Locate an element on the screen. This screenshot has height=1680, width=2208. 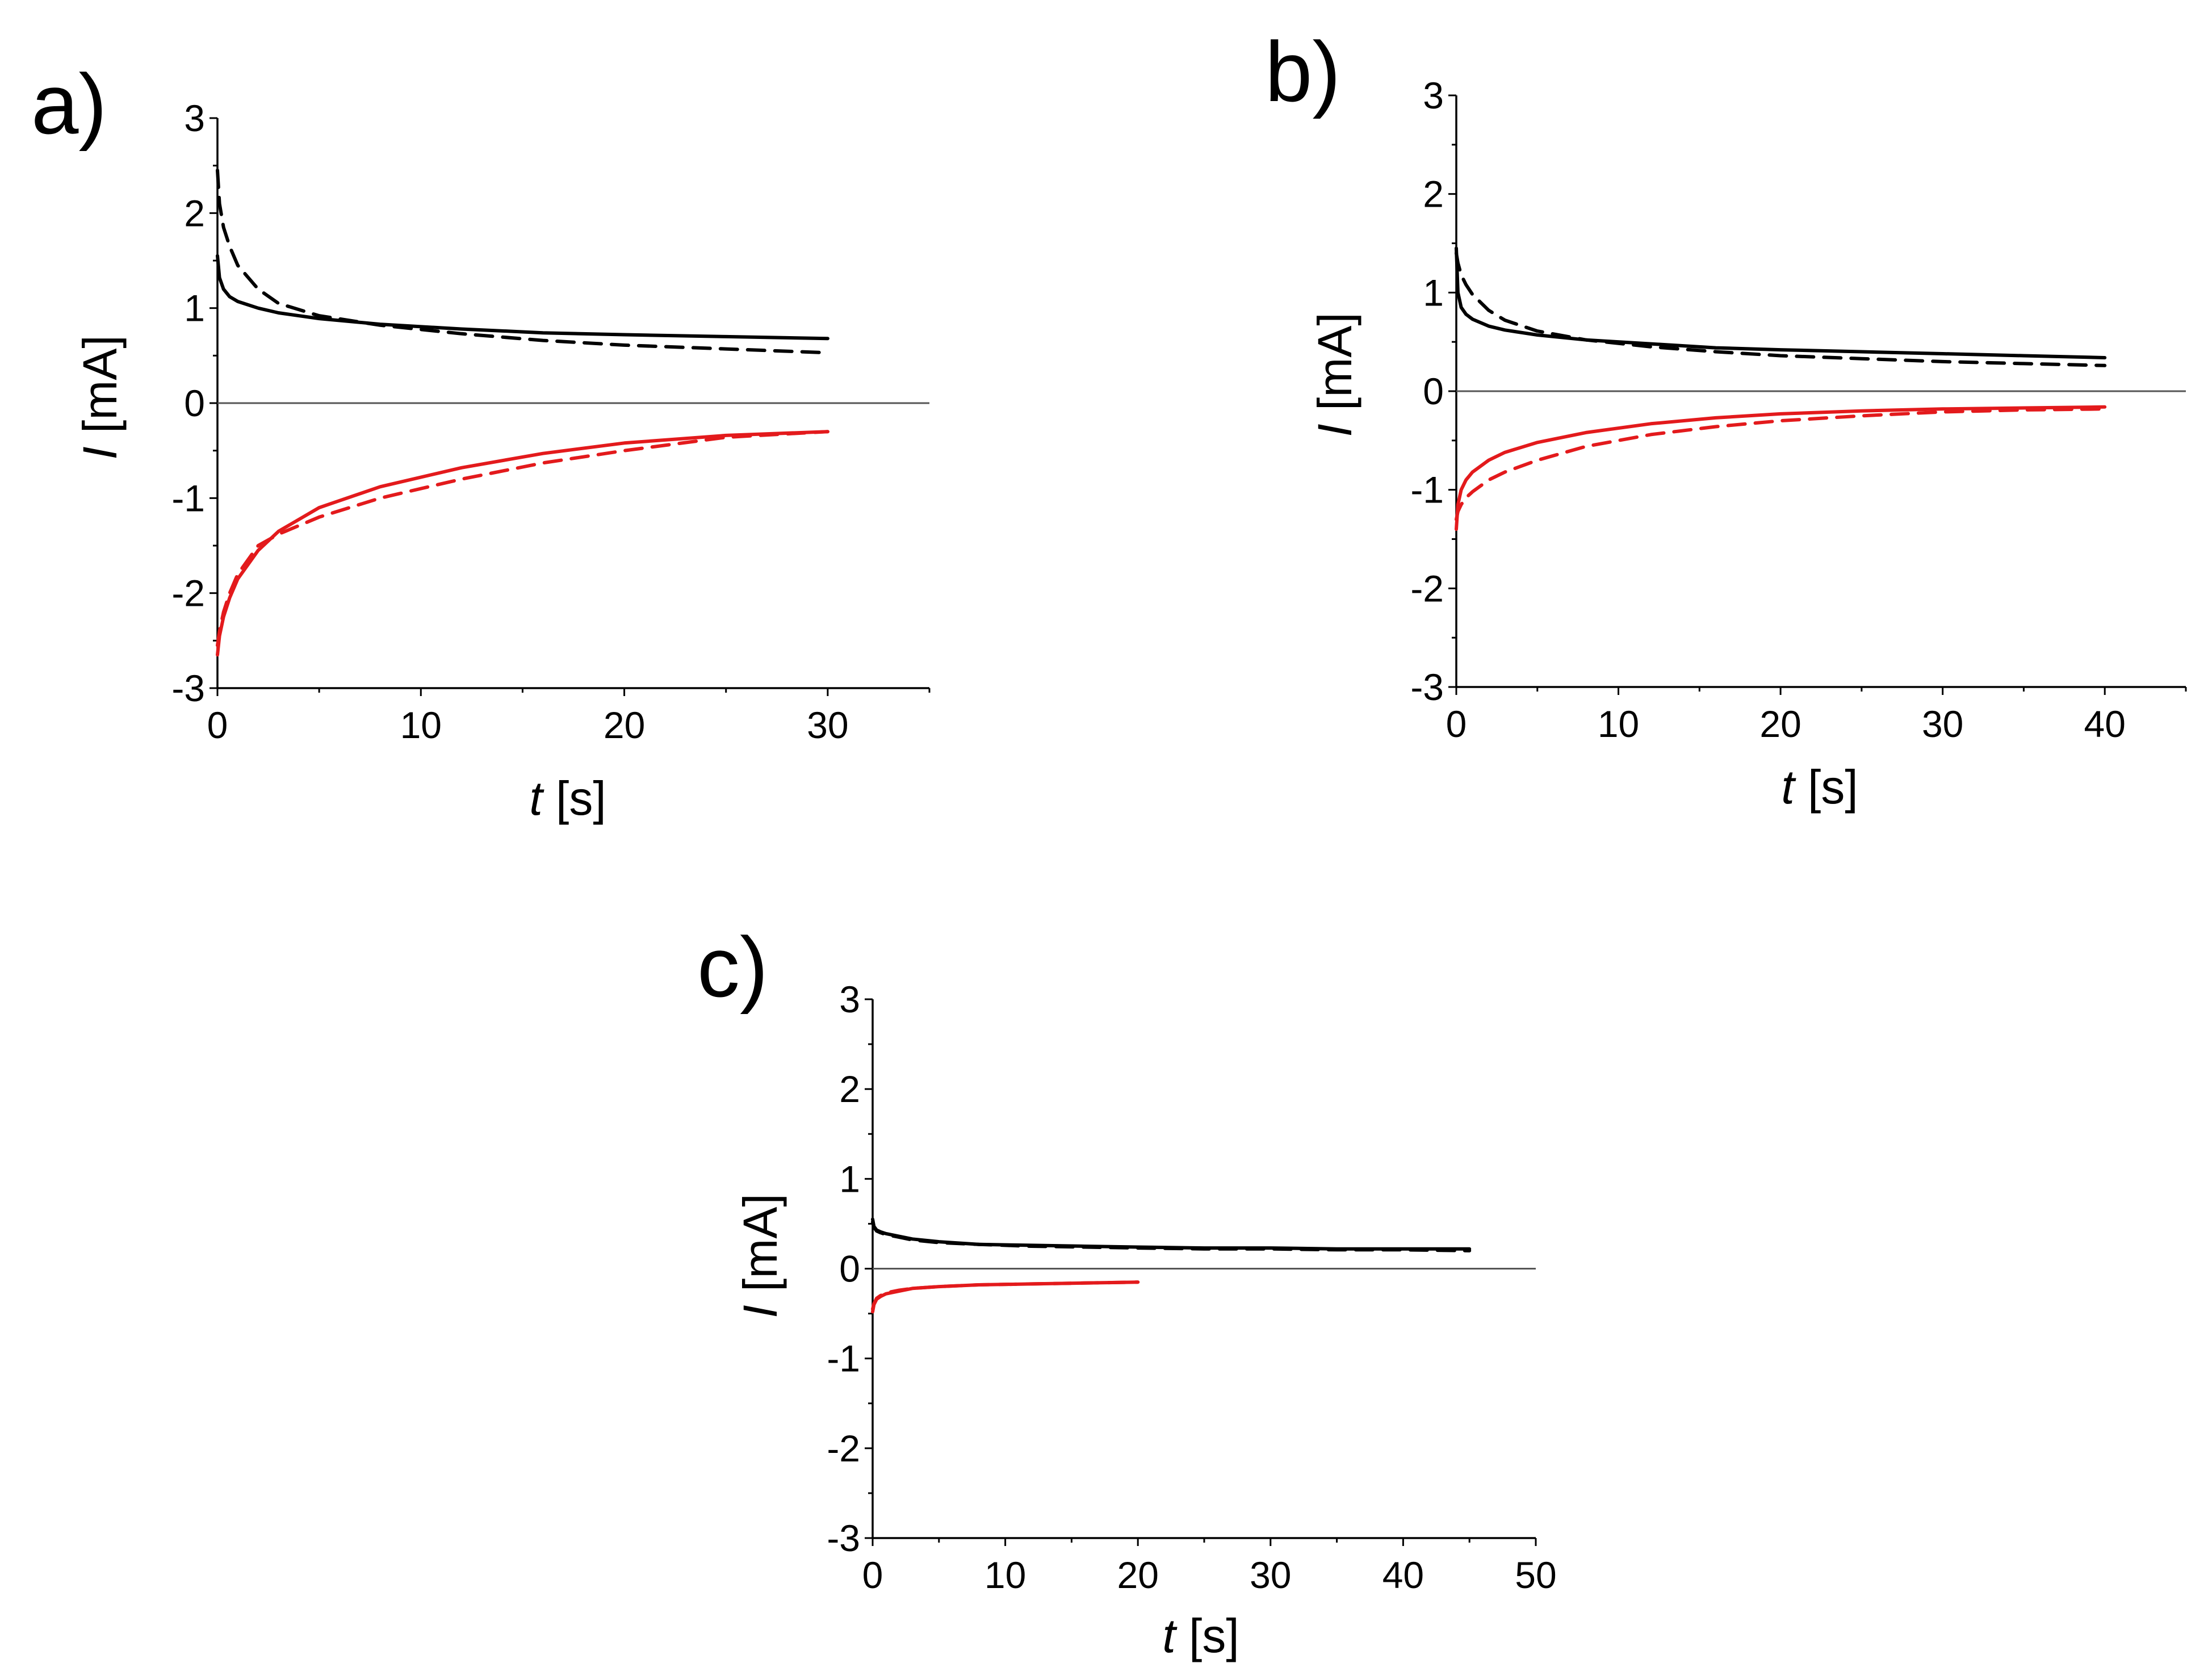
chart1-series-black-solid is located at coordinates (1781, 302).